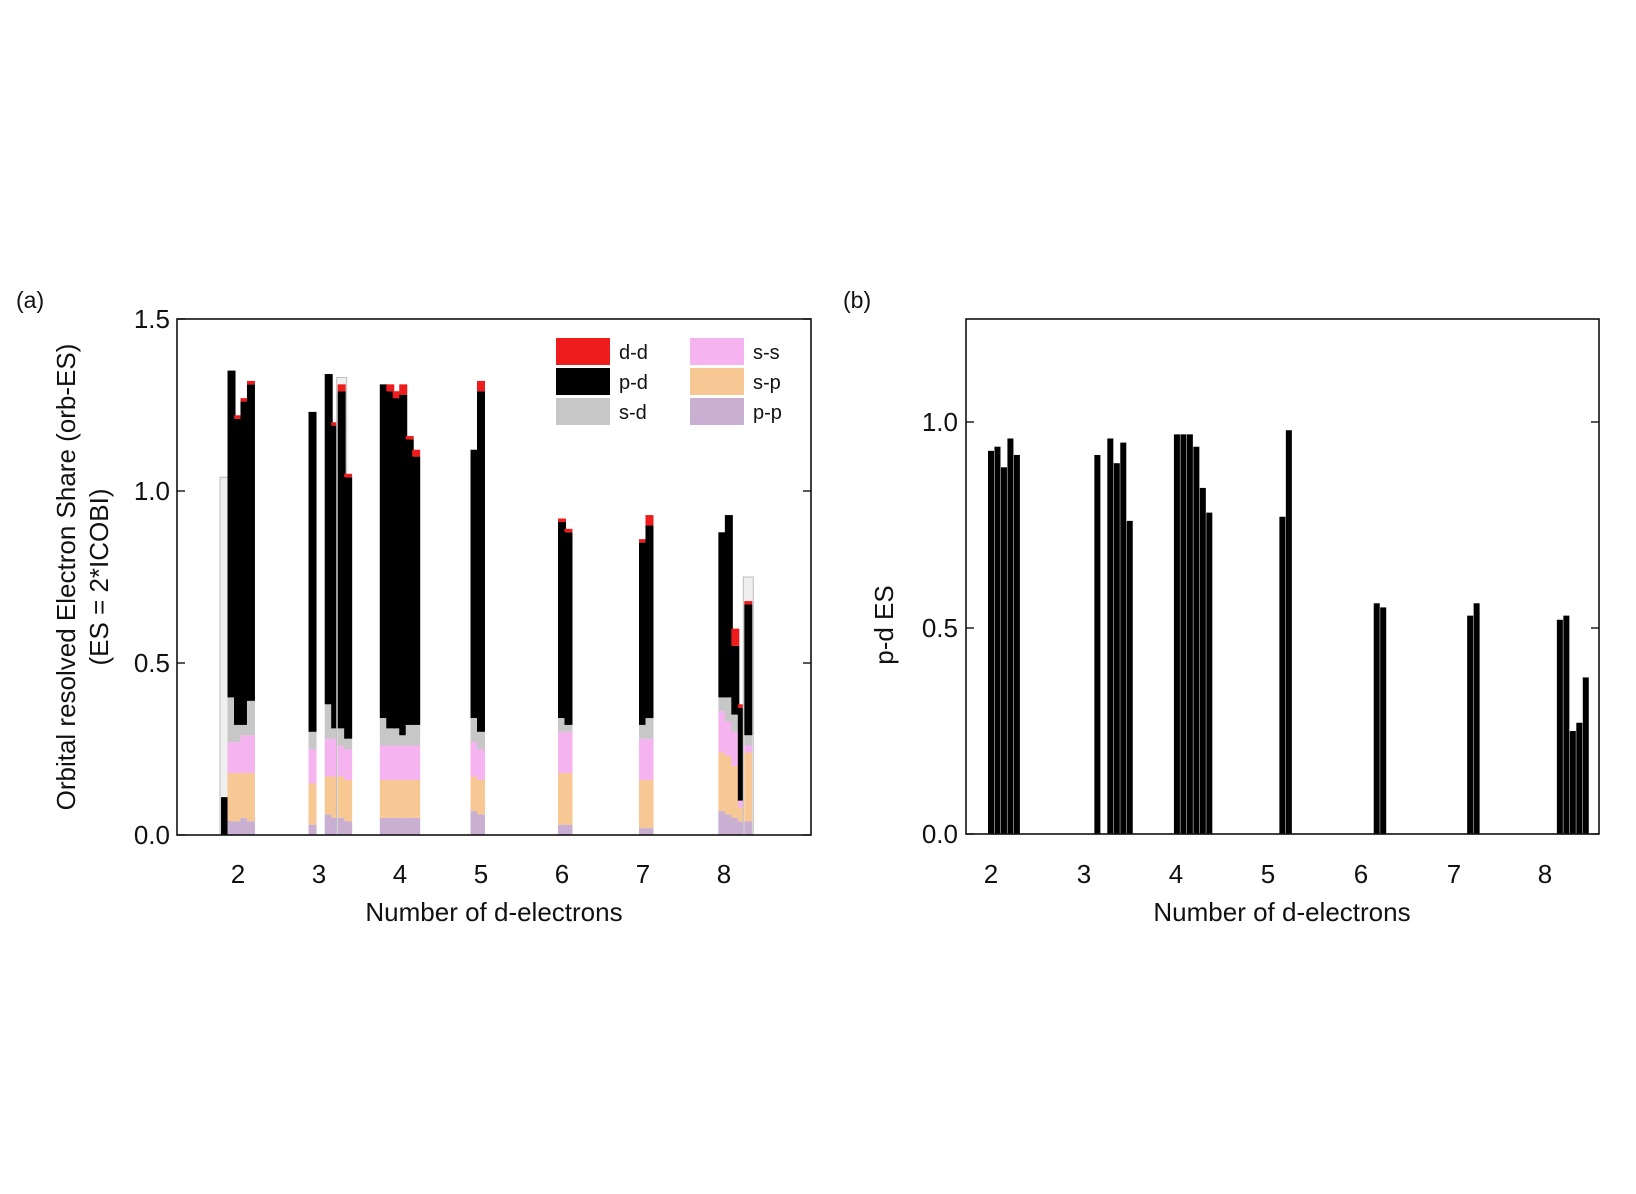 The height and width of the screenshot is (1194, 1636). Describe the element at coordinates (1454, 874) in the screenshot. I see `b-xtick-label-7: 7` at that location.